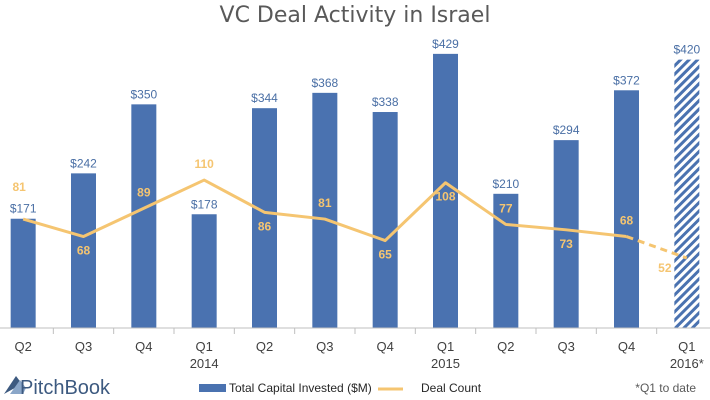  What do you see at coordinates (264, 98) in the screenshot?
I see `bar-label-4: $344` at bounding box center [264, 98].